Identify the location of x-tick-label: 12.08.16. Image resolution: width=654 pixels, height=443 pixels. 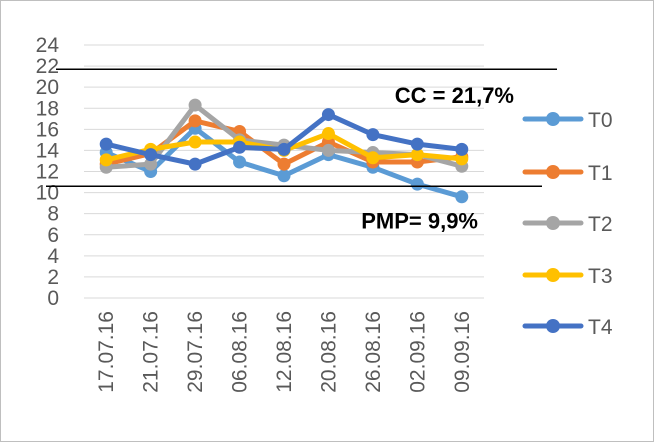
(284, 352).